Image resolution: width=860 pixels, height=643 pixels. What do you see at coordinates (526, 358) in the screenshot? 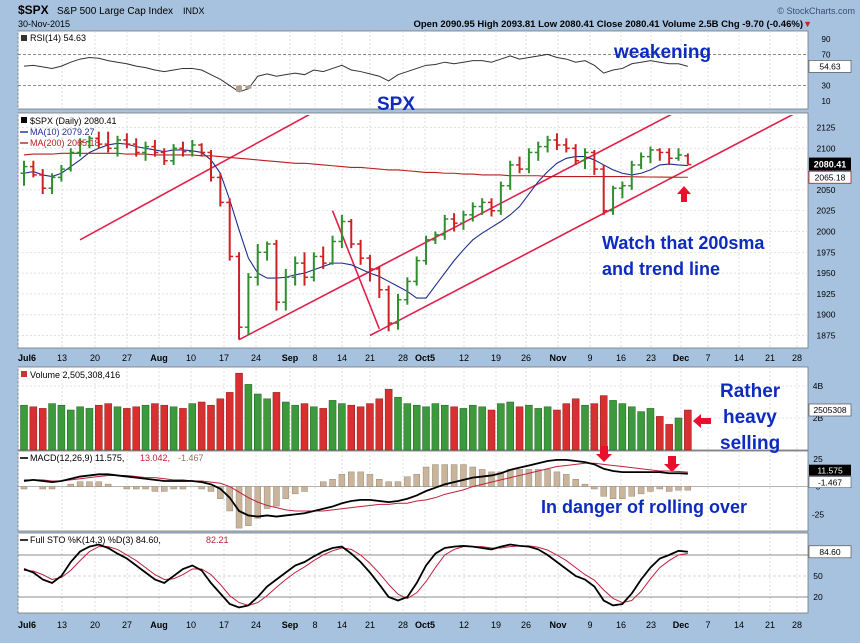
I see `price-xtick-16: 26` at bounding box center [526, 358].